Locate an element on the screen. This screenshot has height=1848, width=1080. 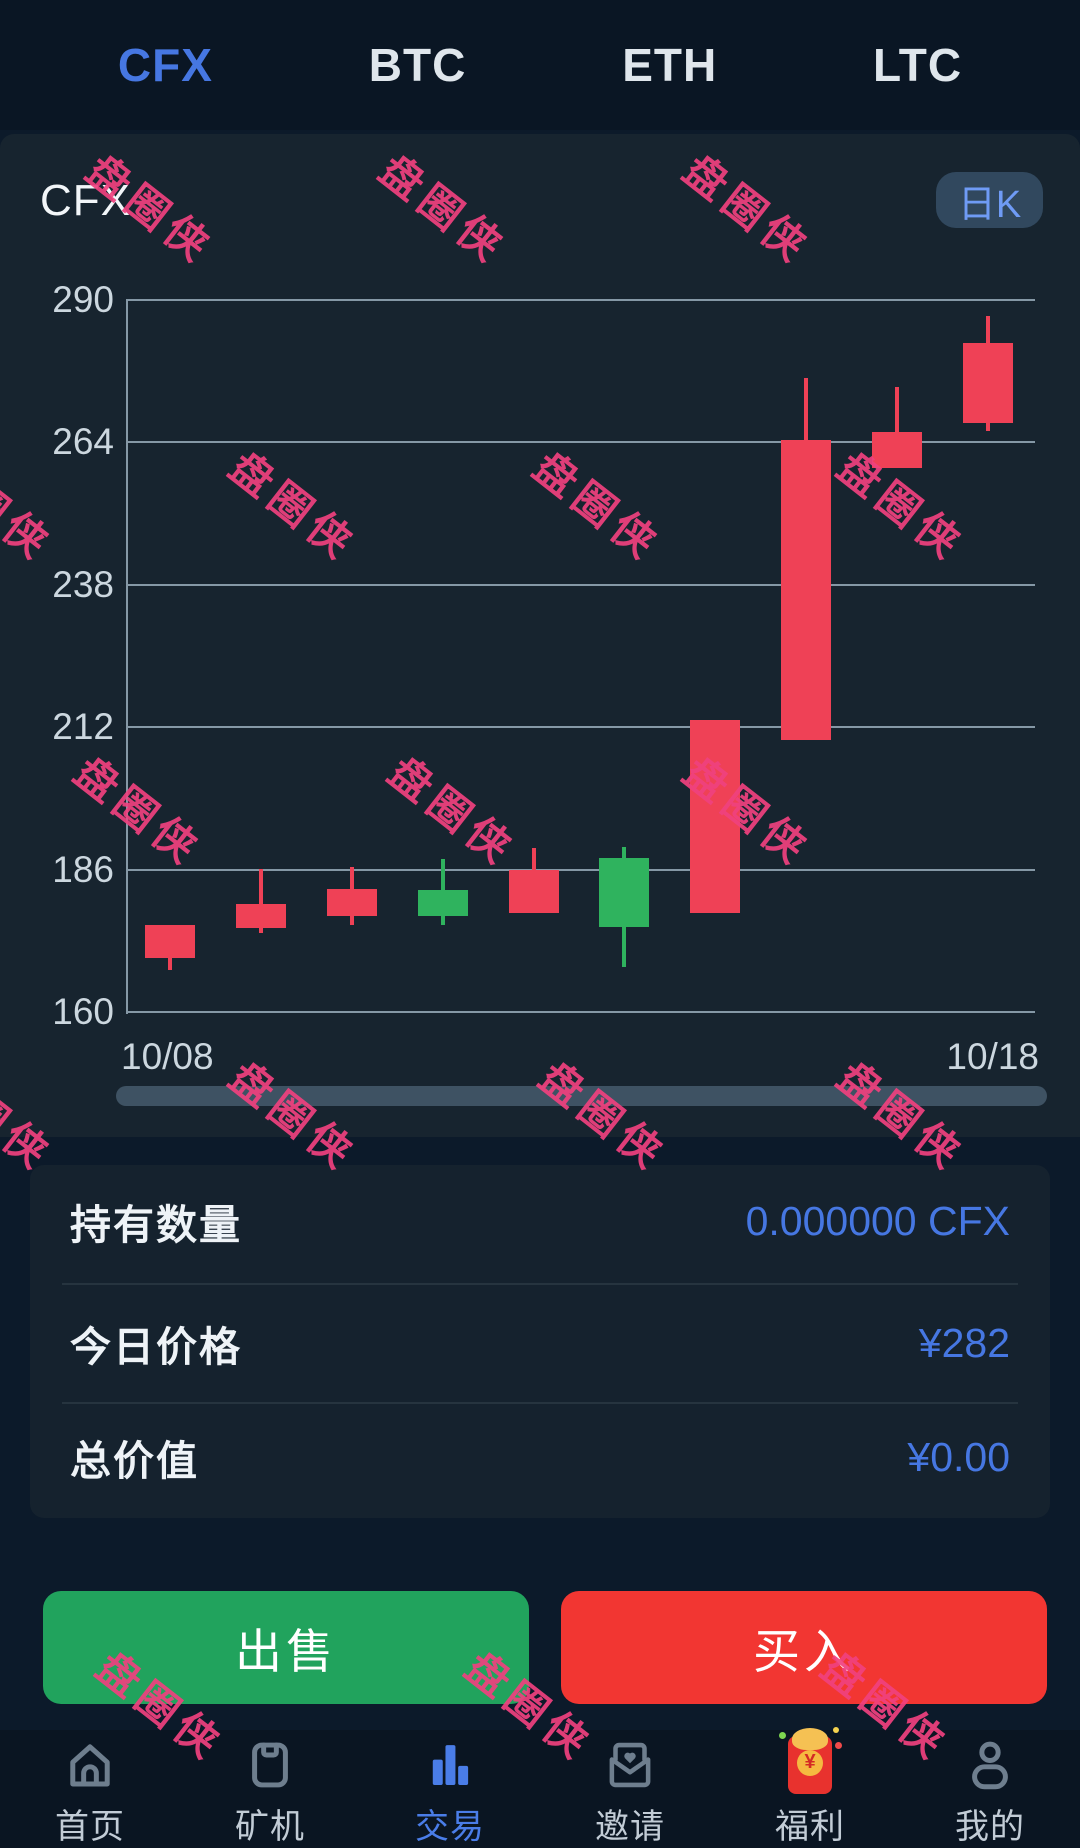
today-price-row: 今日价格 ¥282 is located at coordinates (540, 1343).